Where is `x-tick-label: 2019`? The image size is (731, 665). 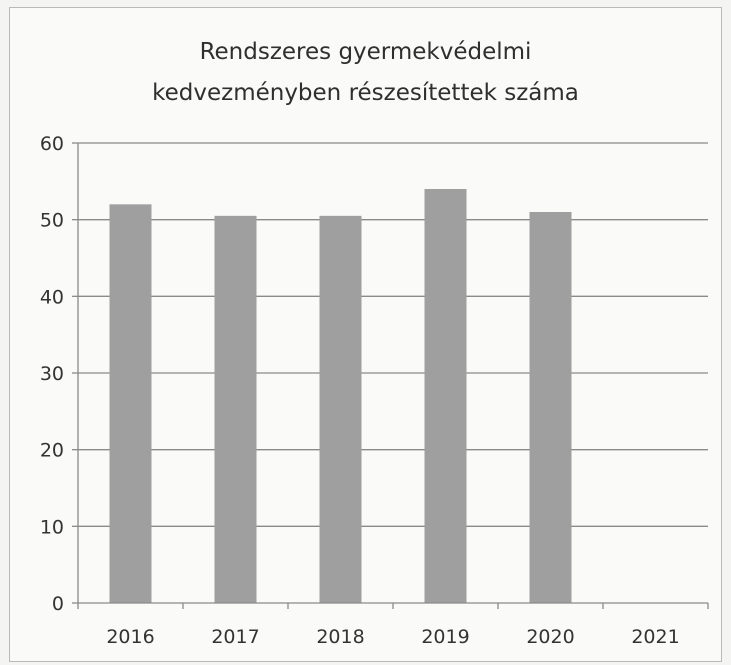 x-tick-label: 2019 is located at coordinates (445, 637).